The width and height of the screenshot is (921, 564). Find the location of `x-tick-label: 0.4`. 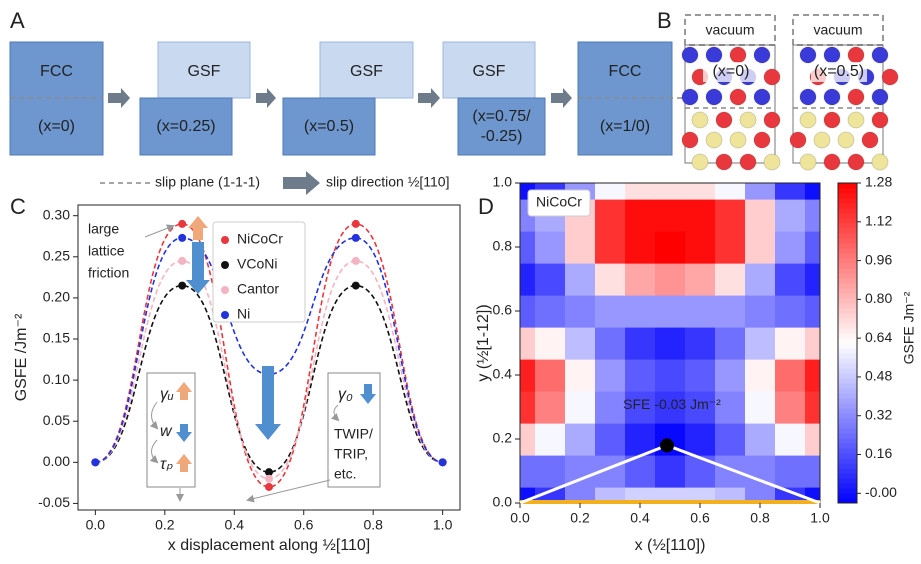

x-tick-label: 0.4 is located at coordinates (640, 518).